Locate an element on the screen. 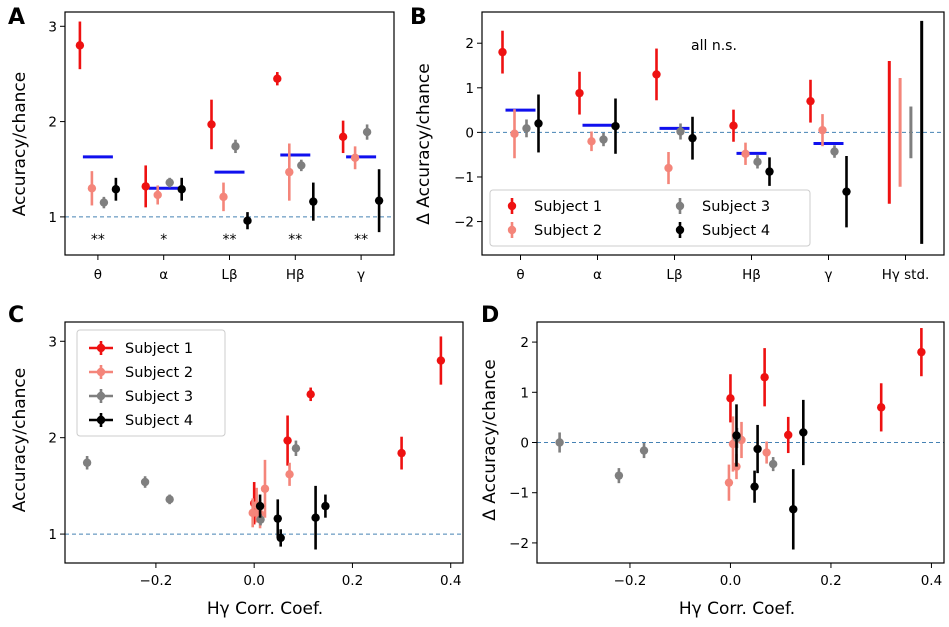  y-axis-label-d: Δ Accuracy/chance is located at coordinates (490, 440).